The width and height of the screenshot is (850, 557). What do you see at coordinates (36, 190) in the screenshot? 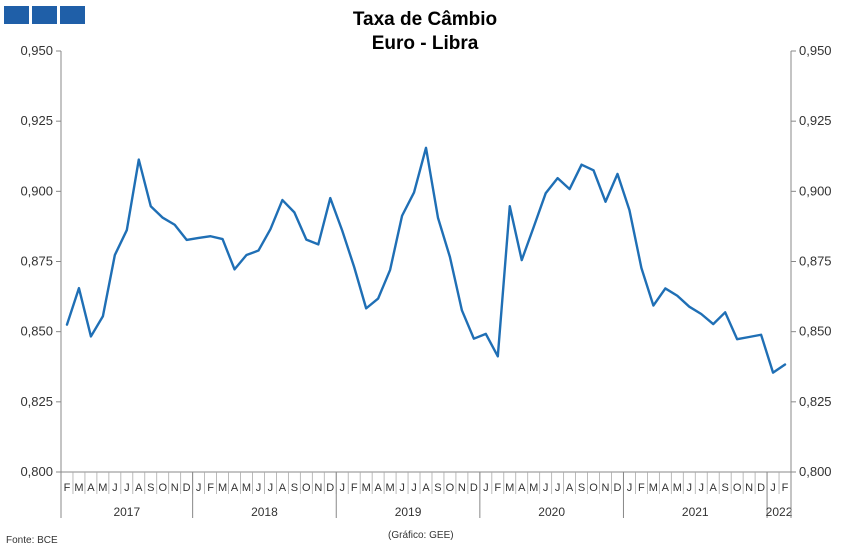
I see `y-tick-label-left: 0,900` at bounding box center [36, 190].